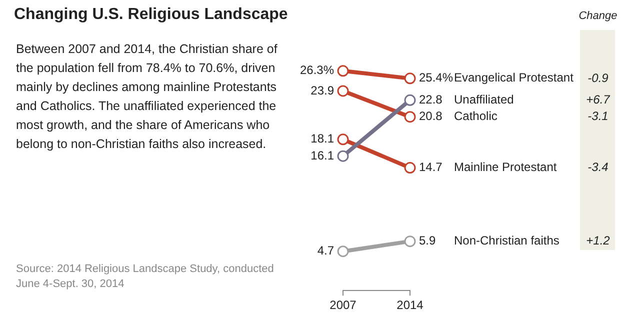  Describe the element at coordinates (325, 251) in the screenshot. I see `data-label: 4.7` at that location.